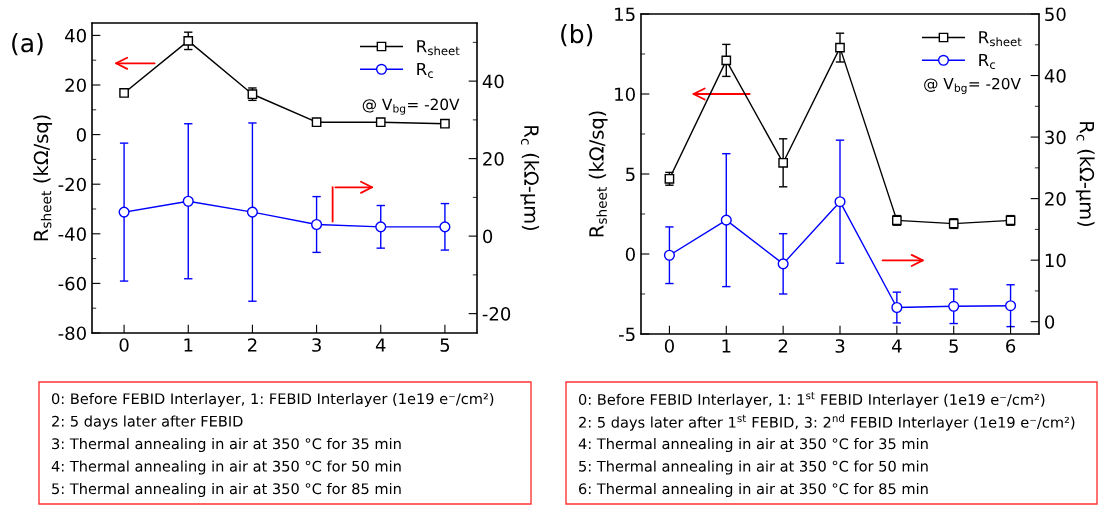 The height and width of the screenshot is (505, 1099). Describe the element at coordinates (753, 467) in the screenshot. I see `text: 5: Thermal annealing in air at 350 °C for 50 min` at that location.